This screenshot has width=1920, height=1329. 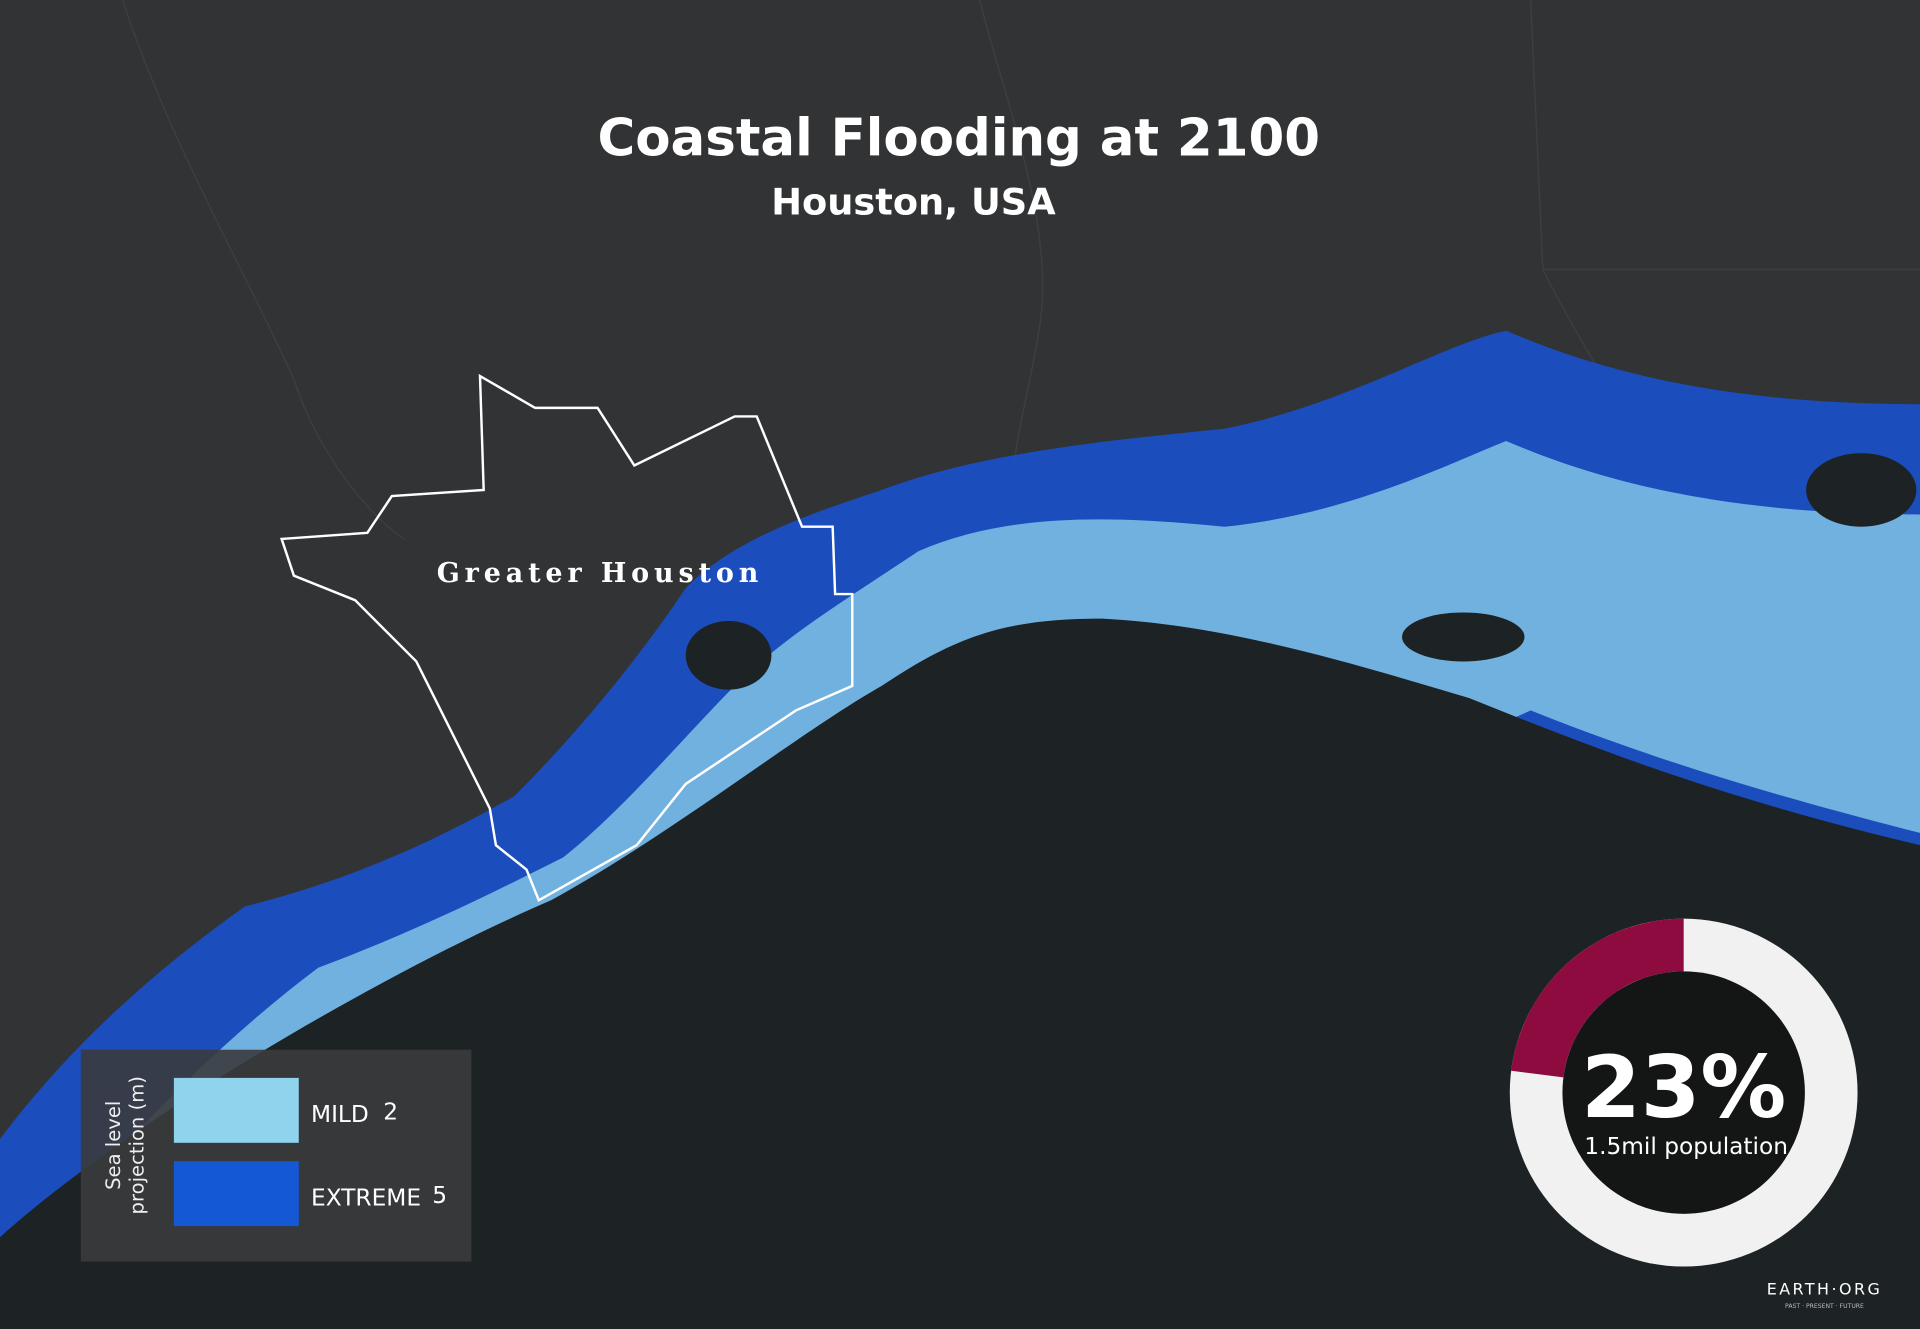 What do you see at coordinates (274, 1151) in the screenshot?
I see `legend: Sea levelprojection (m) MILD 2 EXTREME 5` at bounding box center [274, 1151].